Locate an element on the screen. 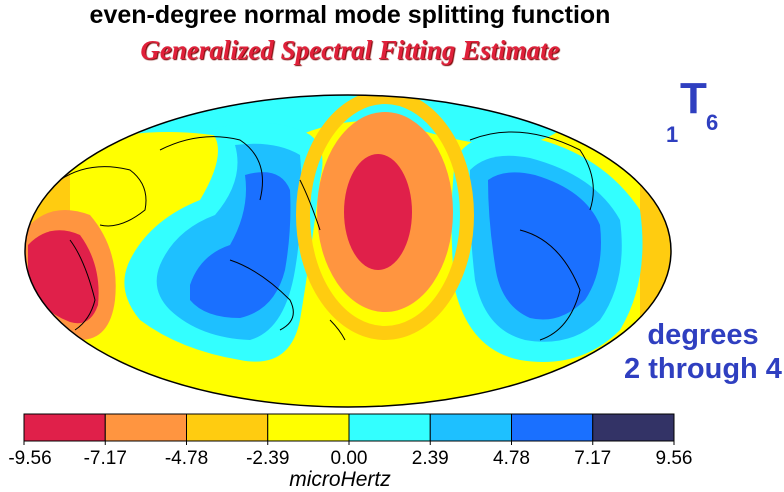 This screenshot has width=784, height=492. figure-subtitle: Generalized Spectral Fitting Estimate is located at coordinates (350, 50).